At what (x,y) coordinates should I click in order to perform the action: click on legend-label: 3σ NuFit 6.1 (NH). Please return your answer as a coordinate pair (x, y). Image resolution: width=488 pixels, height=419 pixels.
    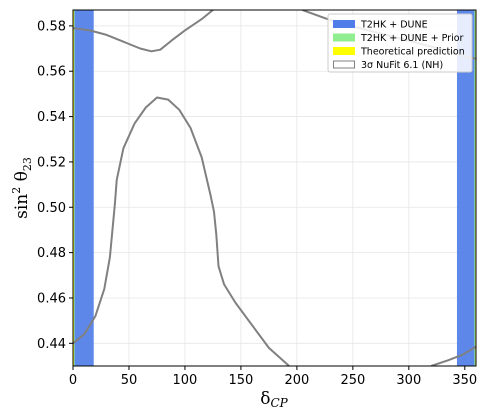
    Looking at the image, I should click on (402, 65).